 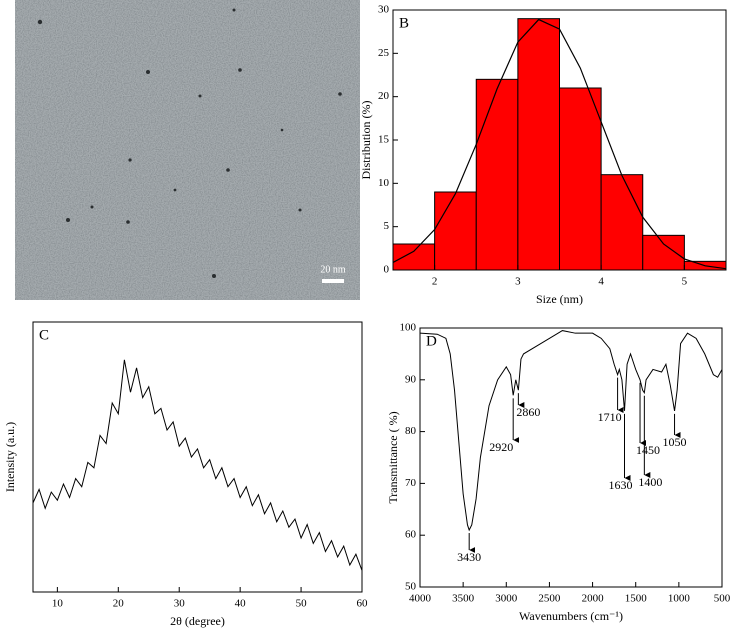 What do you see at coordinates (384, 53) in the screenshot?
I see `y-tick-label: 25` at bounding box center [384, 53].